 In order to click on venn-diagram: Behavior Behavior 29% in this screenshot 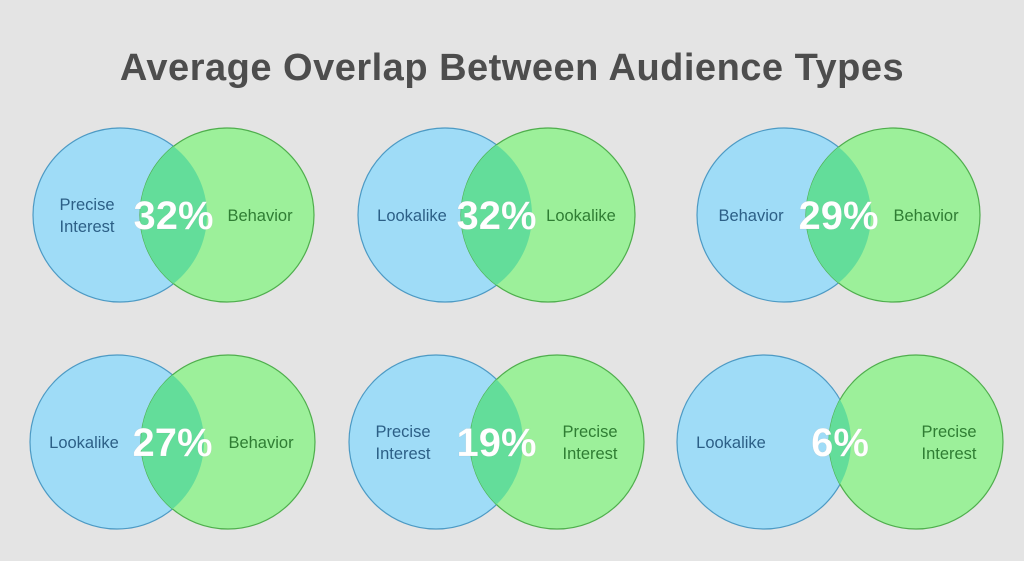, I will do `click(838, 215)`.